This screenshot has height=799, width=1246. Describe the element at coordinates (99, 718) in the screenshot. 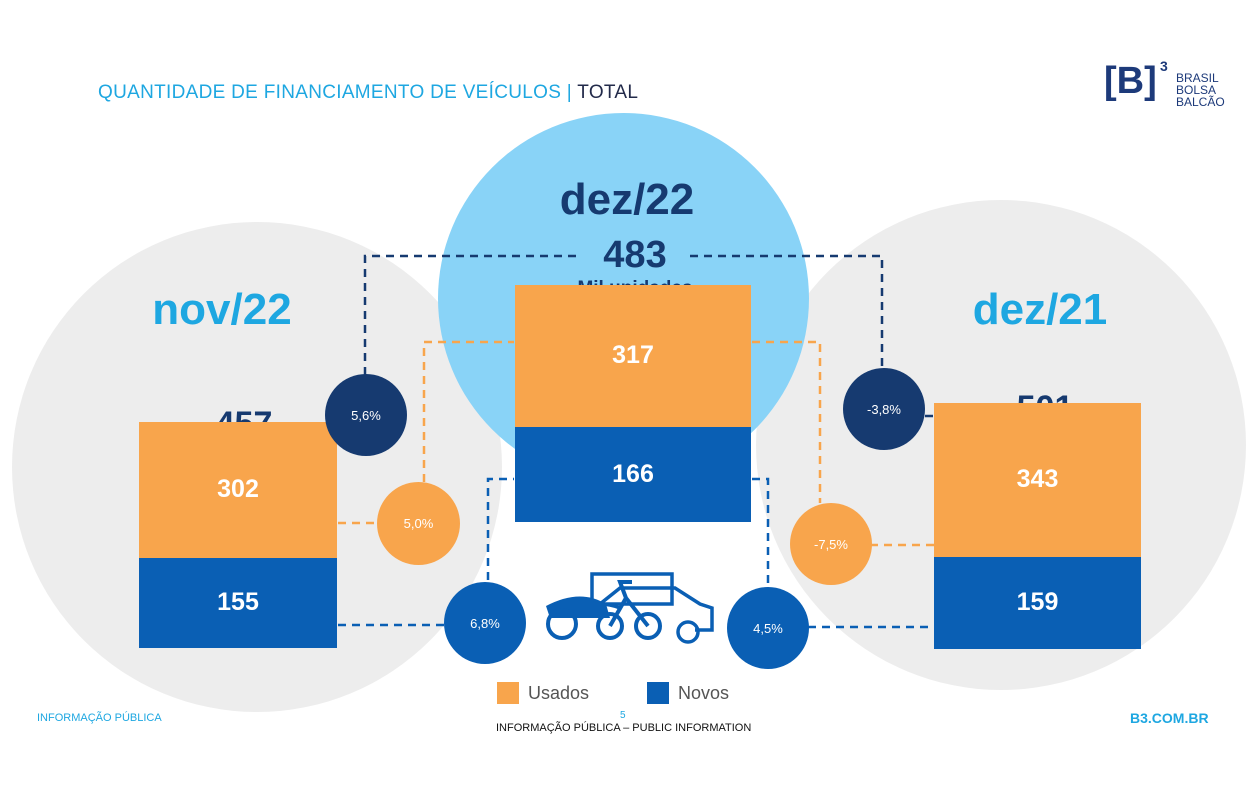

I see `footer-left: INFORMAÇÃO PÚBLICA` at that location.